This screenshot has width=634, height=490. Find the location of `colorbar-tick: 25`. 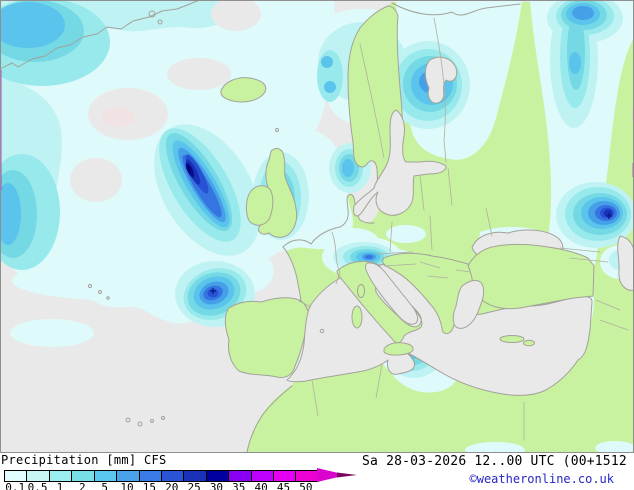

colorbar-tick: 25 is located at coordinates (194, 485).